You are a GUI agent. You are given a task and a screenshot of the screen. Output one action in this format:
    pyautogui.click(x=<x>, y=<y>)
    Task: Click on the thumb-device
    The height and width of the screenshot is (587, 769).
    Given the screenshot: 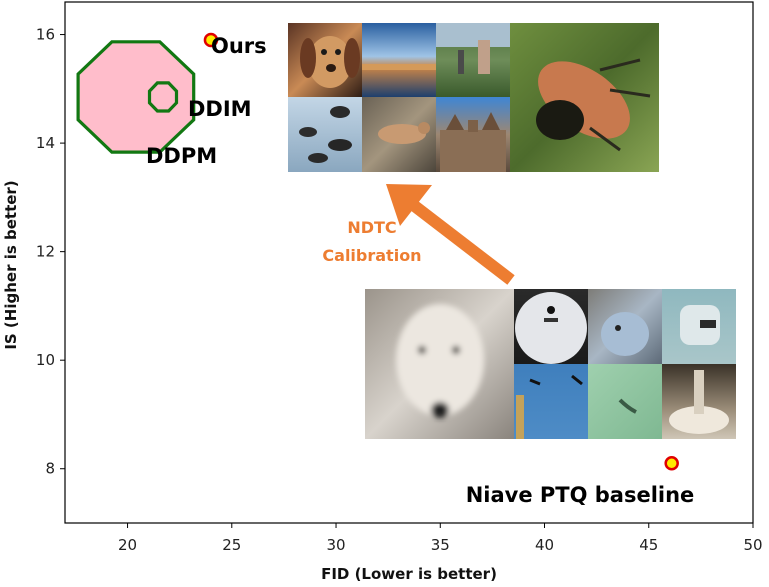 What is the action you would take?
    pyautogui.click(x=699, y=326)
    